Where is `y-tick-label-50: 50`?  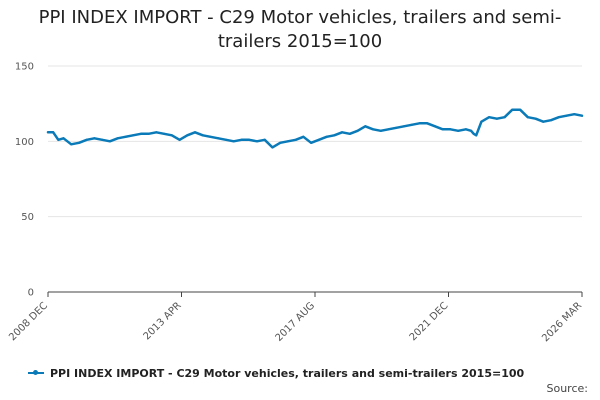
y-tick-label-50: 50 is located at coordinates (27, 217).